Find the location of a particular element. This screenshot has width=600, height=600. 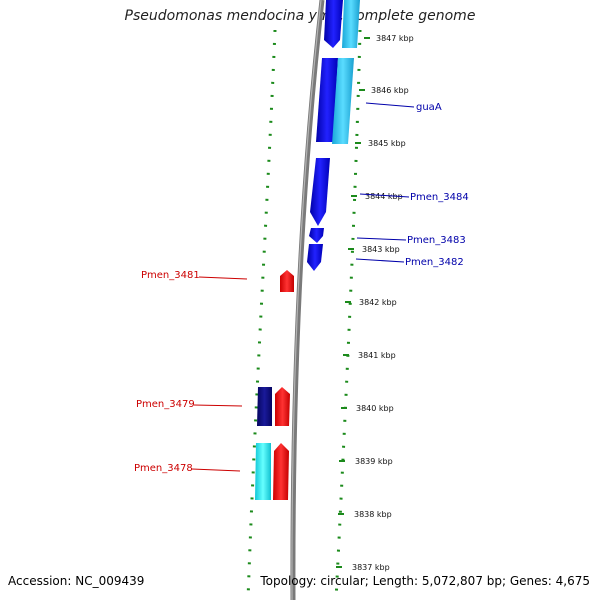

gene-label-pmen-3482: Pmen_3482 is located at coordinates (434, 262).